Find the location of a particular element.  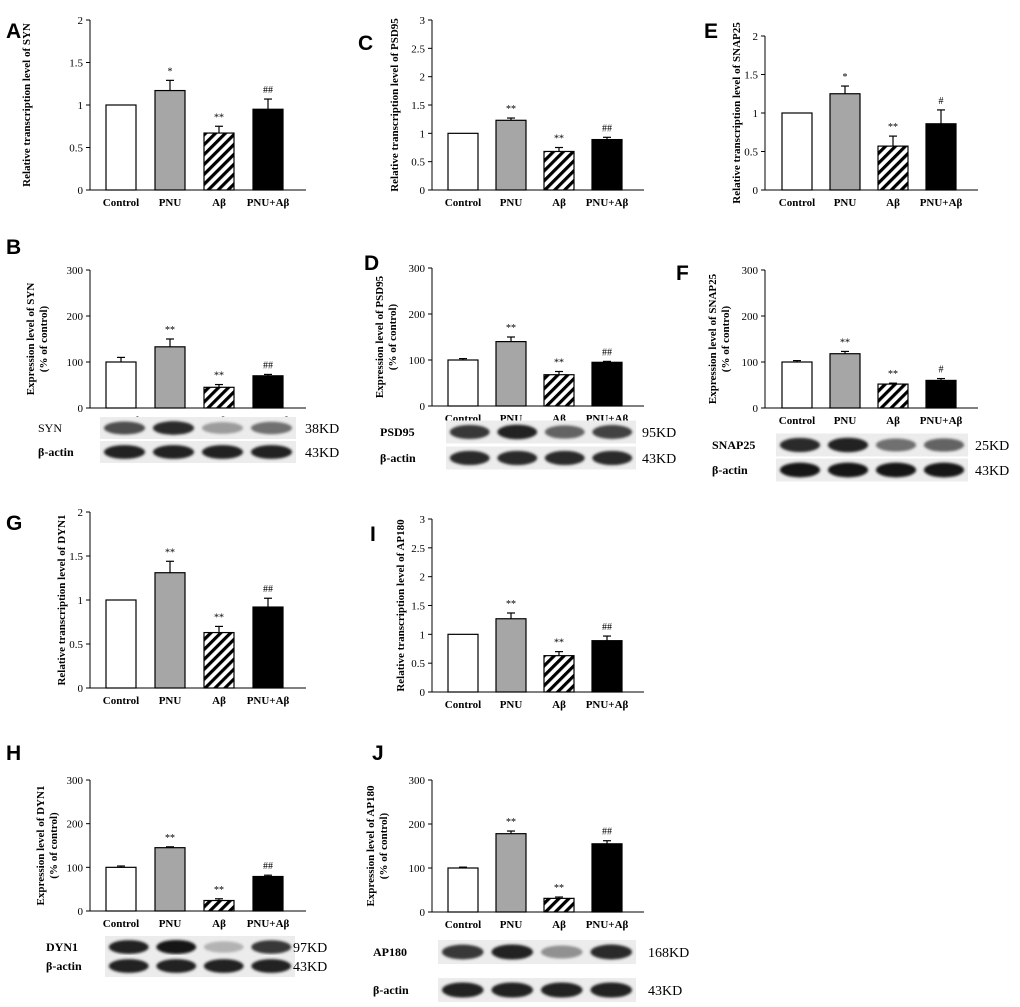

blot-kd-target: 97KD is located at coordinates (310, 948).